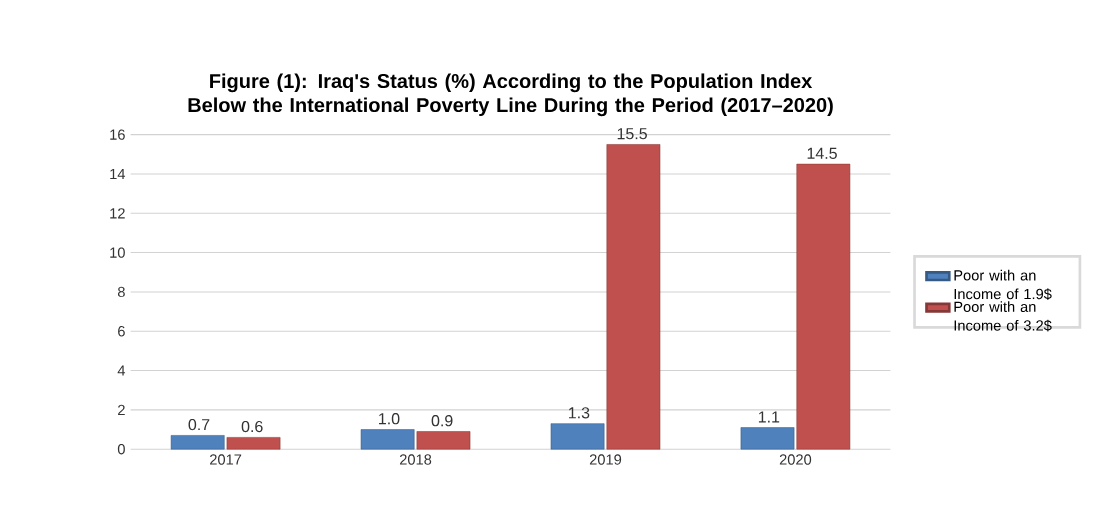  I want to click on data-label: 0.6, so click(252, 426).